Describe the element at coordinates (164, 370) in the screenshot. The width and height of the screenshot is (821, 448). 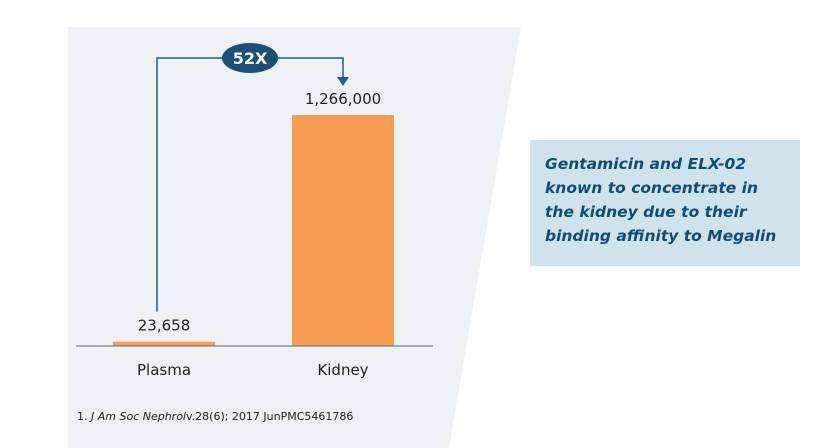
I see `category-label-plasma: Plasma` at that location.